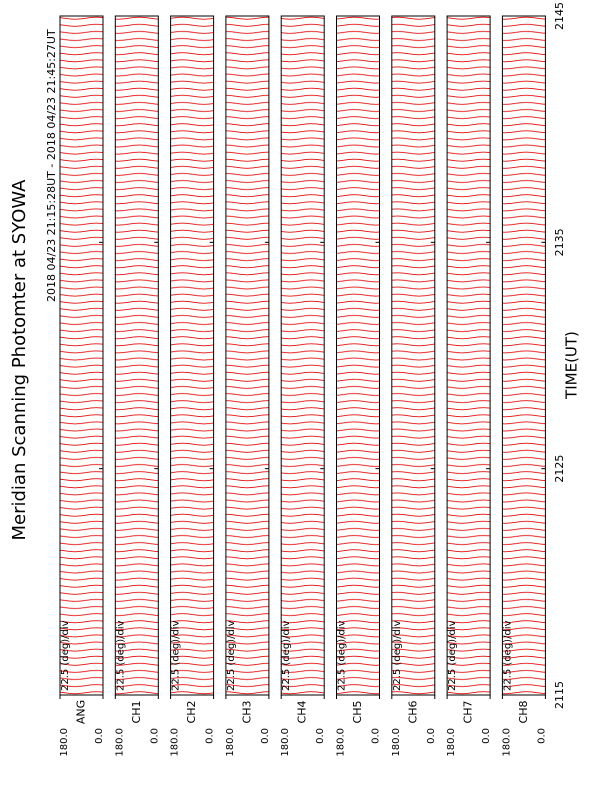 The width and height of the screenshot is (612, 792). Describe the element at coordinates (246, 712) in the screenshot. I see `panel-label: CH3` at that location.